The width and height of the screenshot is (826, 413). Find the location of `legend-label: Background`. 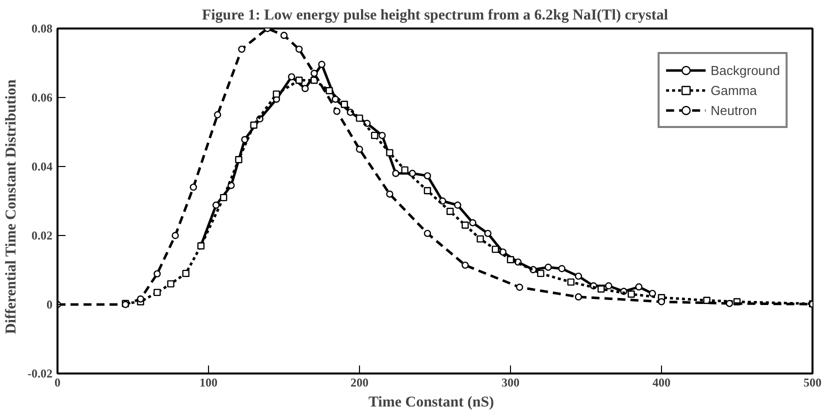

legend-label: Background is located at coordinates (745, 70).